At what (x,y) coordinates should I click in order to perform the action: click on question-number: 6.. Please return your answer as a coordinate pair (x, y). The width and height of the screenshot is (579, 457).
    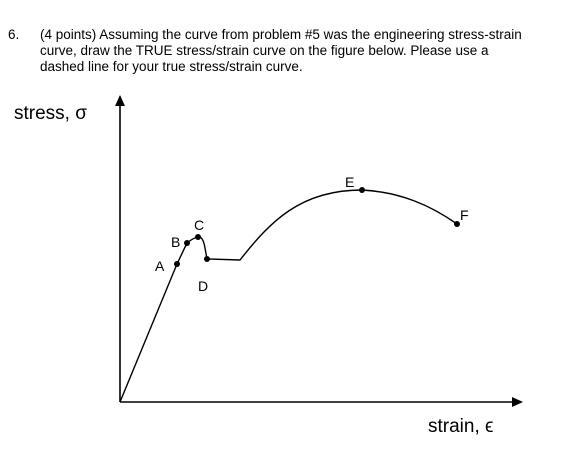
    Looking at the image, I should click on (13, 34).